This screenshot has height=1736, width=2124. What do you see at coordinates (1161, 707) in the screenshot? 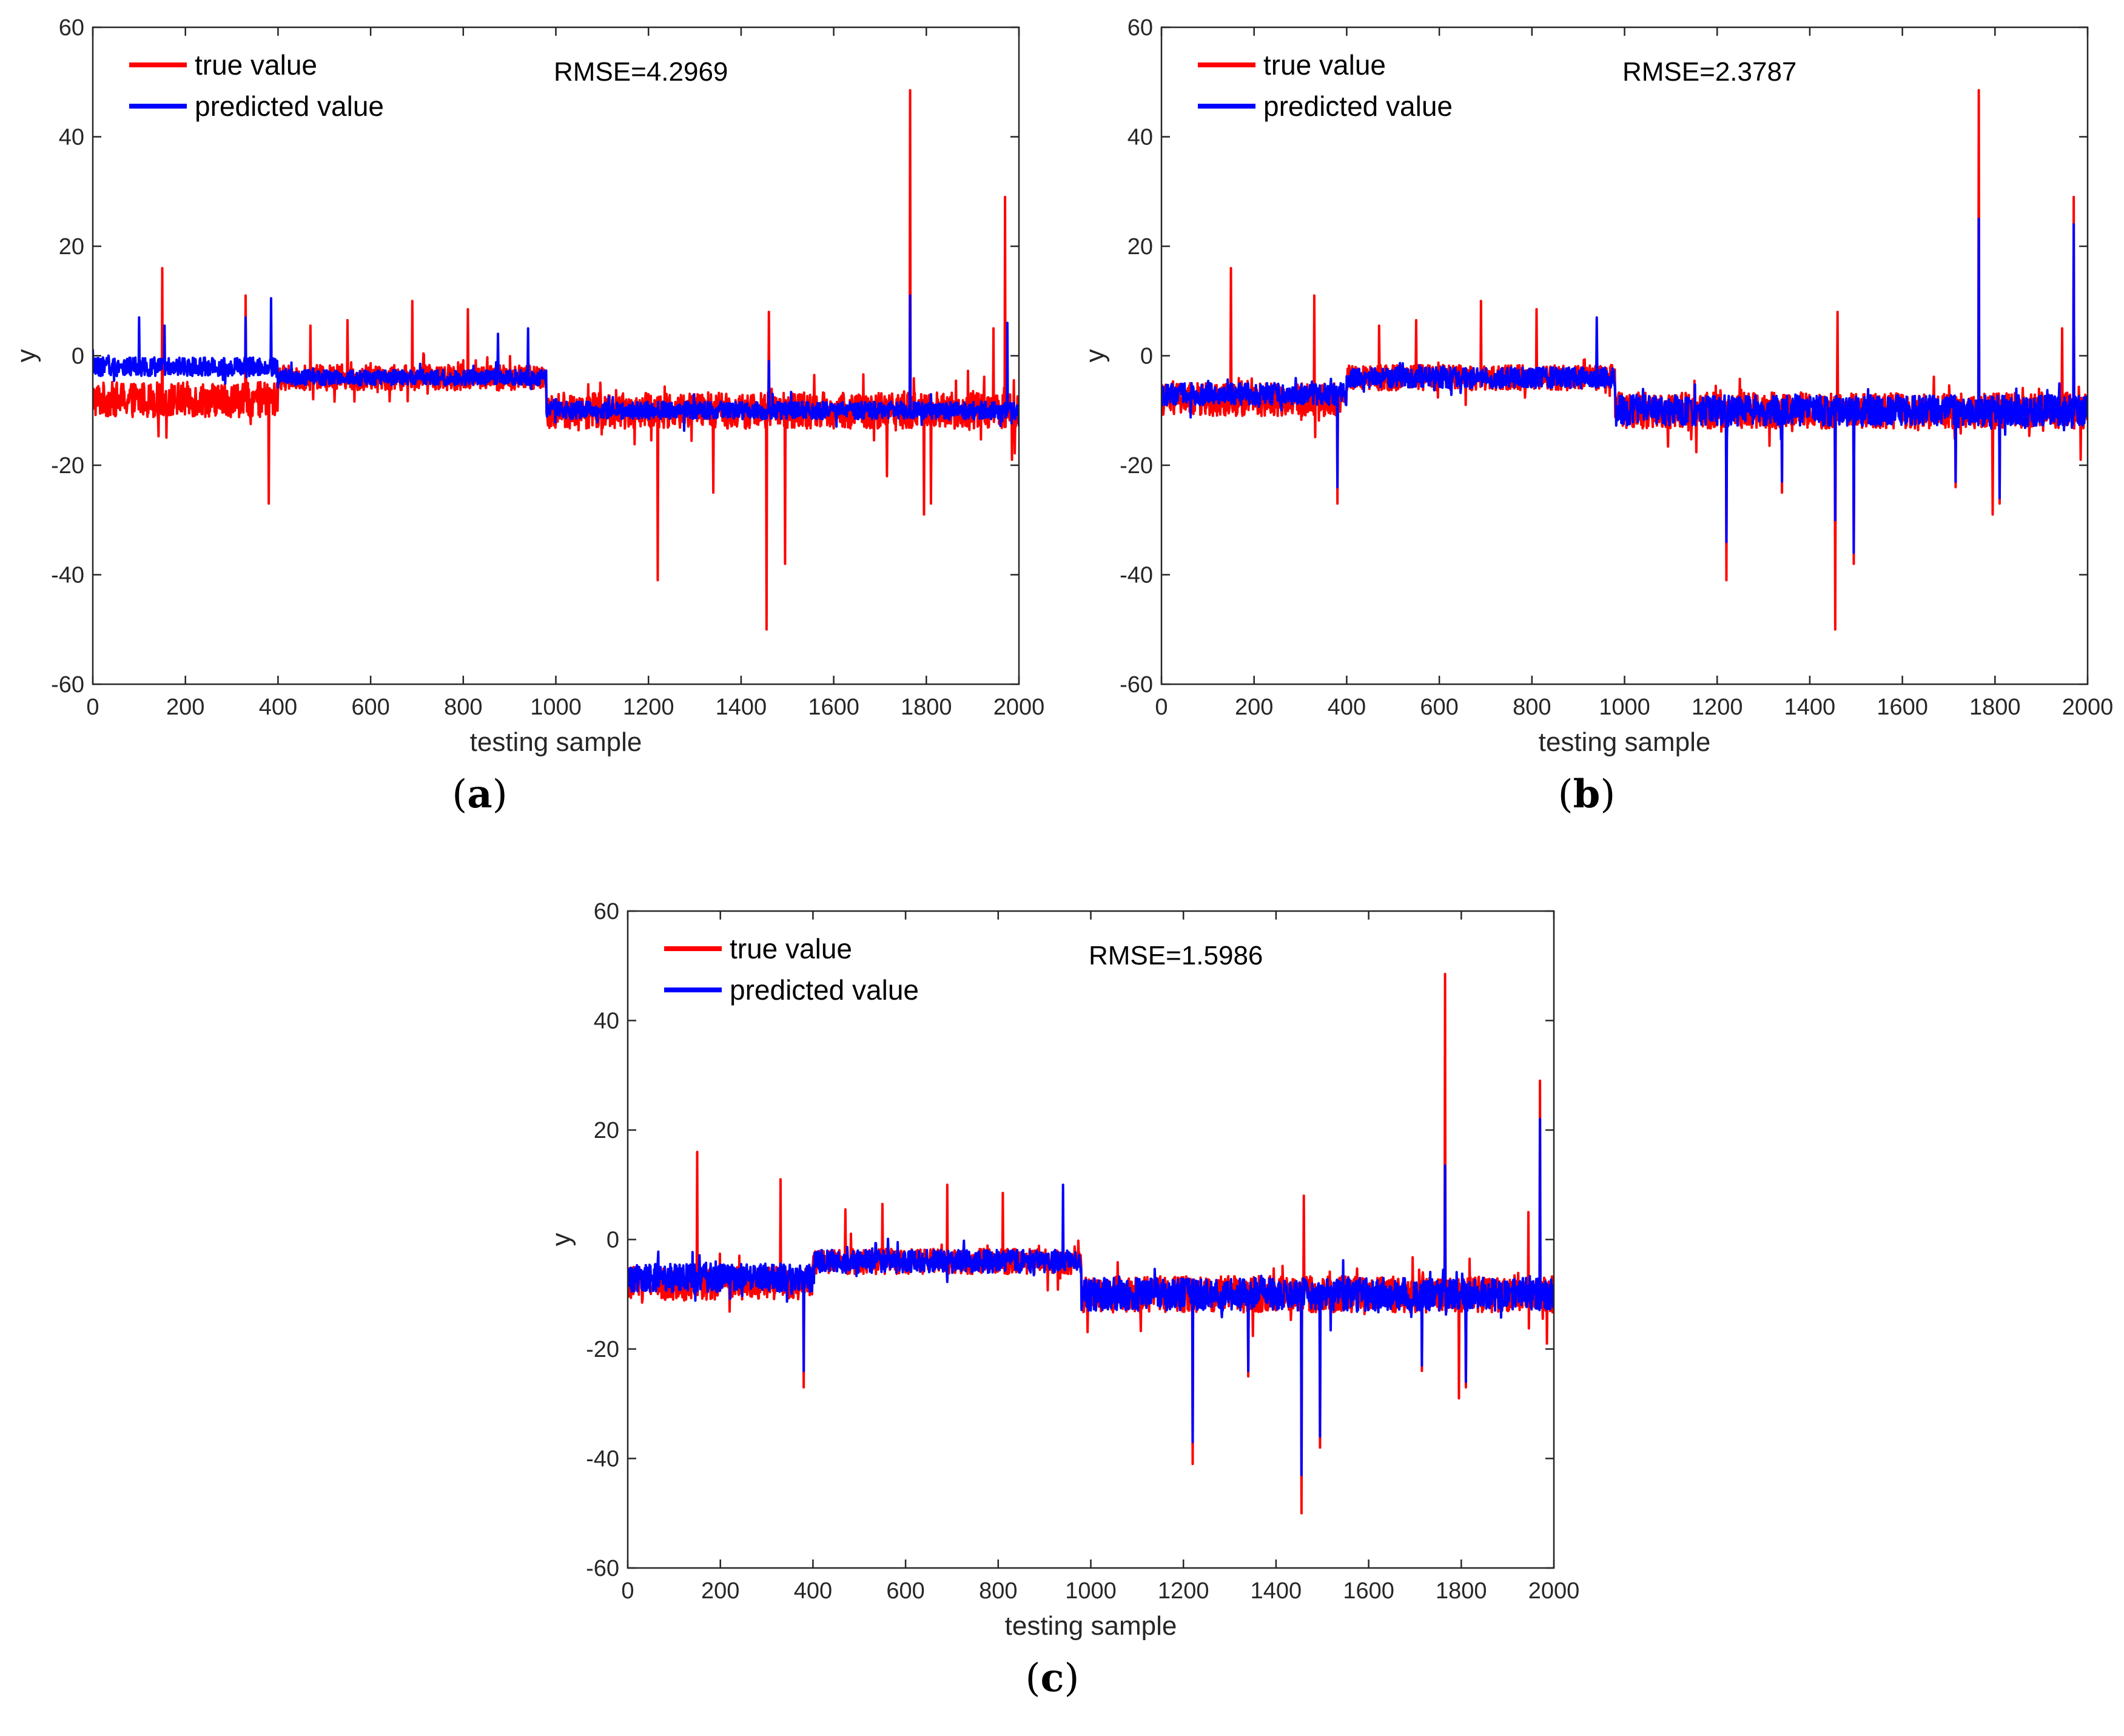
I see `x-tick-label-b-0: 0` at bounding box center [1161, 707].